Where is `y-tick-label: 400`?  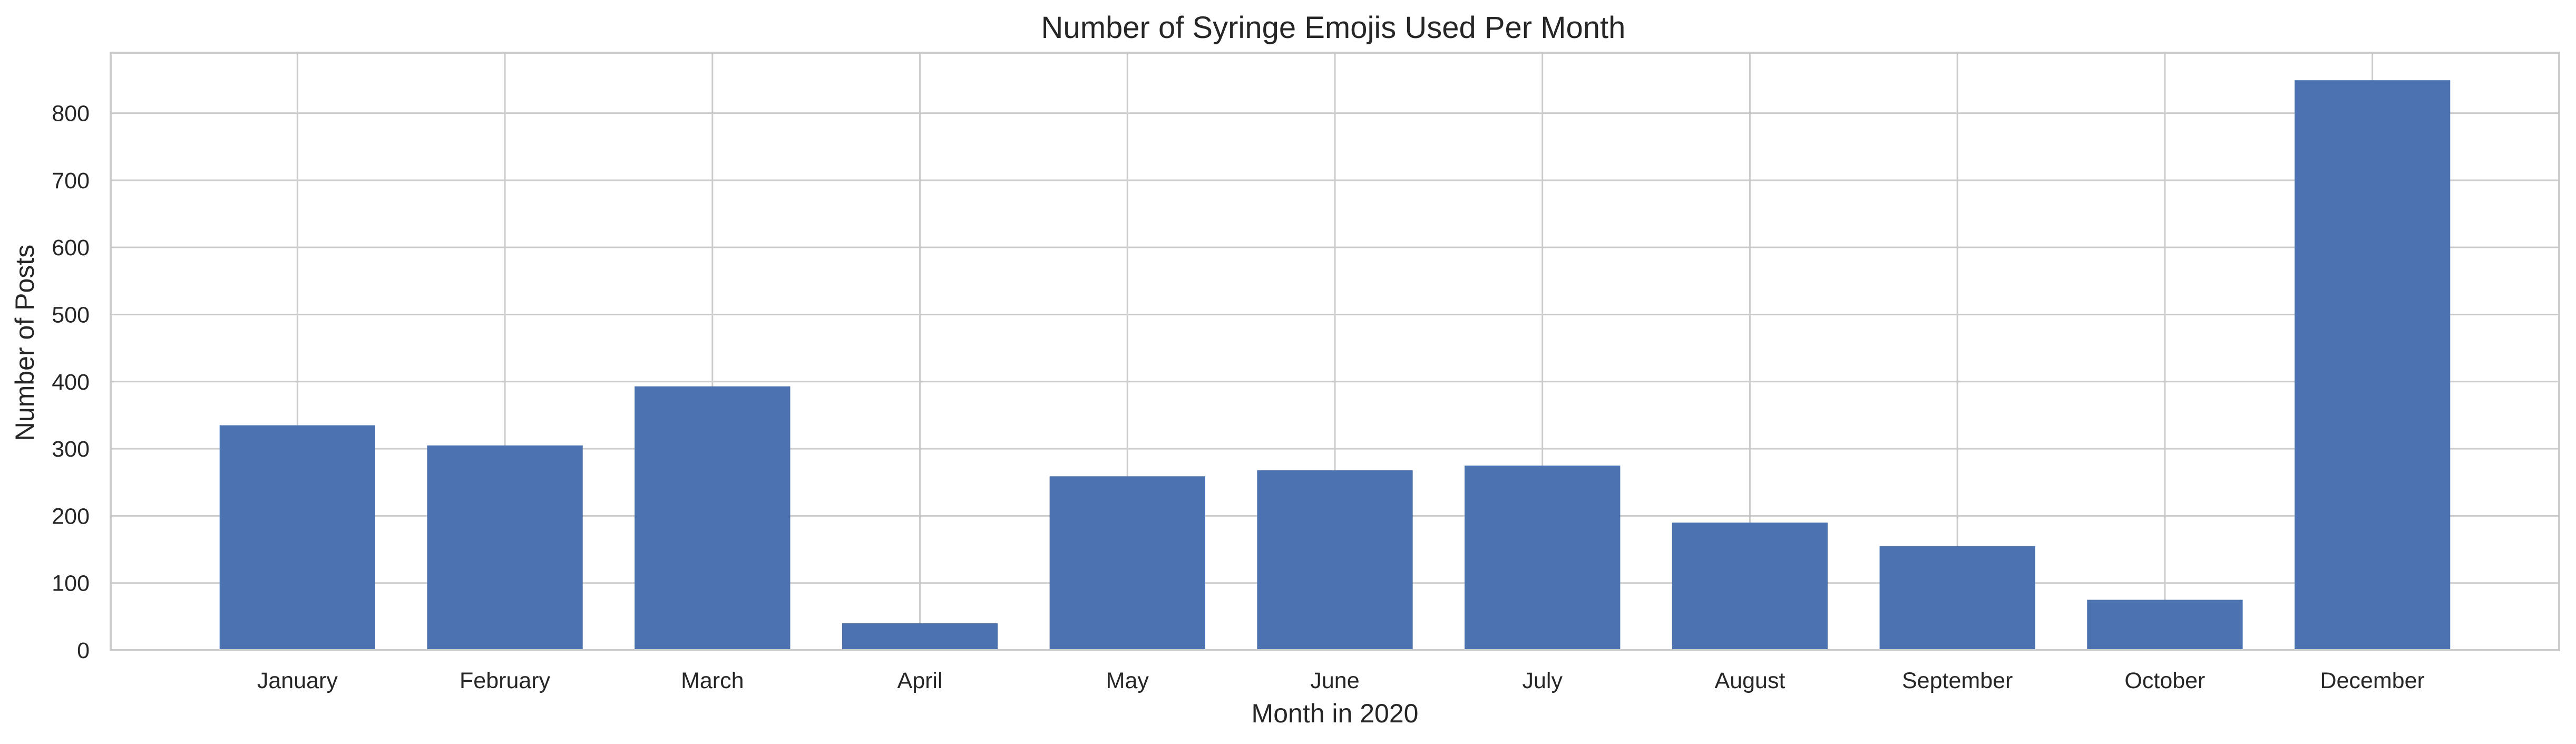
y-tick-label: 400 is located at coordinates (71, 382).